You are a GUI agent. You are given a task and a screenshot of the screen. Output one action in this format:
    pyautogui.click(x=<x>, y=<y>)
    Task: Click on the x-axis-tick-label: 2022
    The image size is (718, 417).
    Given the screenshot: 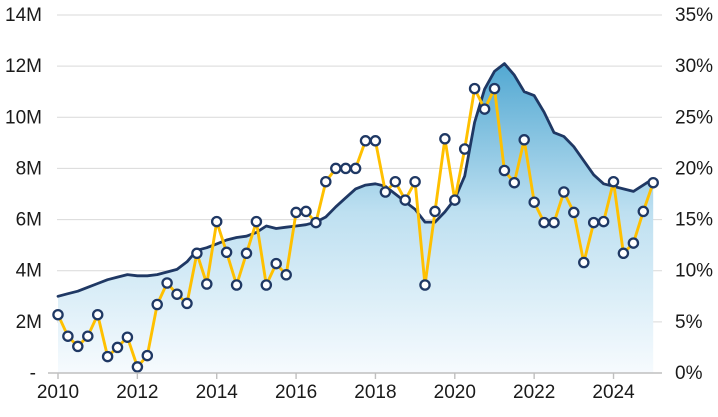 What is the action you would take?
    pyautogui.click(x=534, y=392)
    